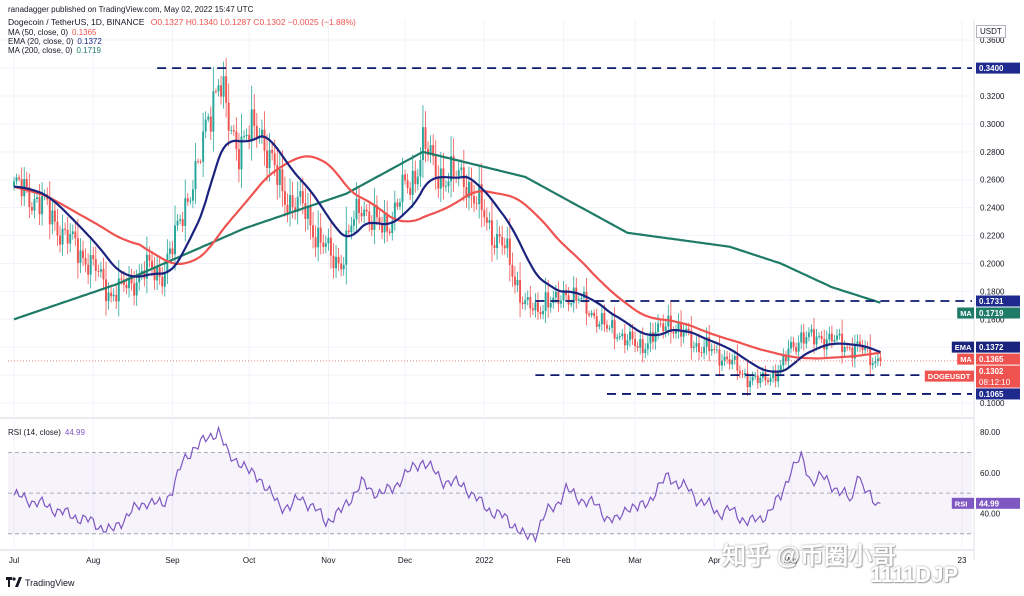 The width and height of the screenshot is (1024, 596). What do you see at coordinates (966, 313) in the screenshot?
I see `ma200-tag: MA` at bounding box center [966, 313].